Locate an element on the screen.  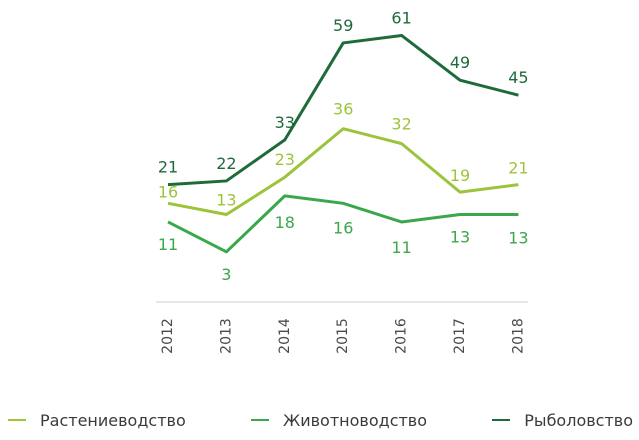
data-label: 32 is located at coordinates (401, 124).